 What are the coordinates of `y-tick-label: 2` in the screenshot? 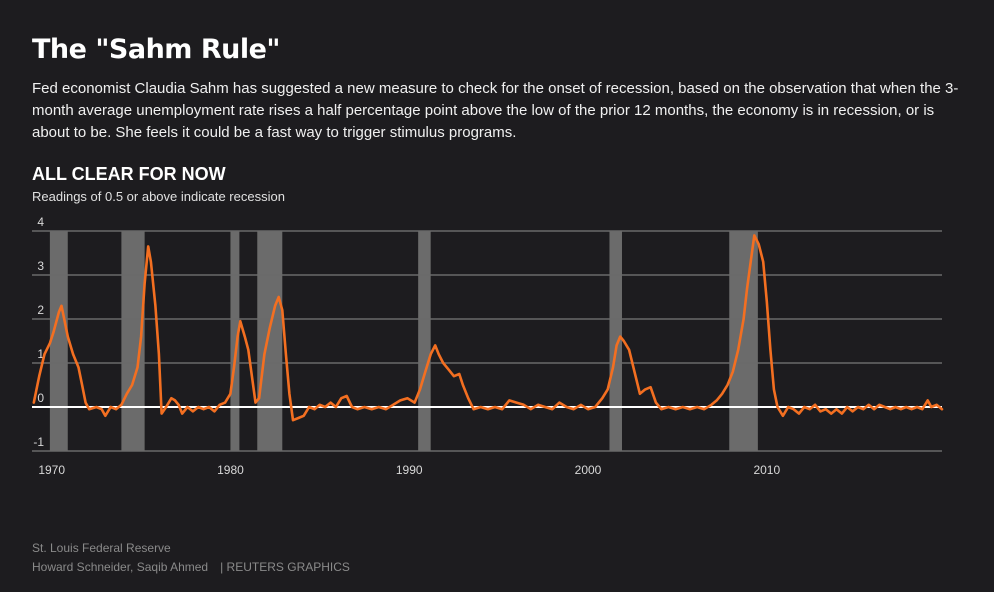 It's located at (40, 310).